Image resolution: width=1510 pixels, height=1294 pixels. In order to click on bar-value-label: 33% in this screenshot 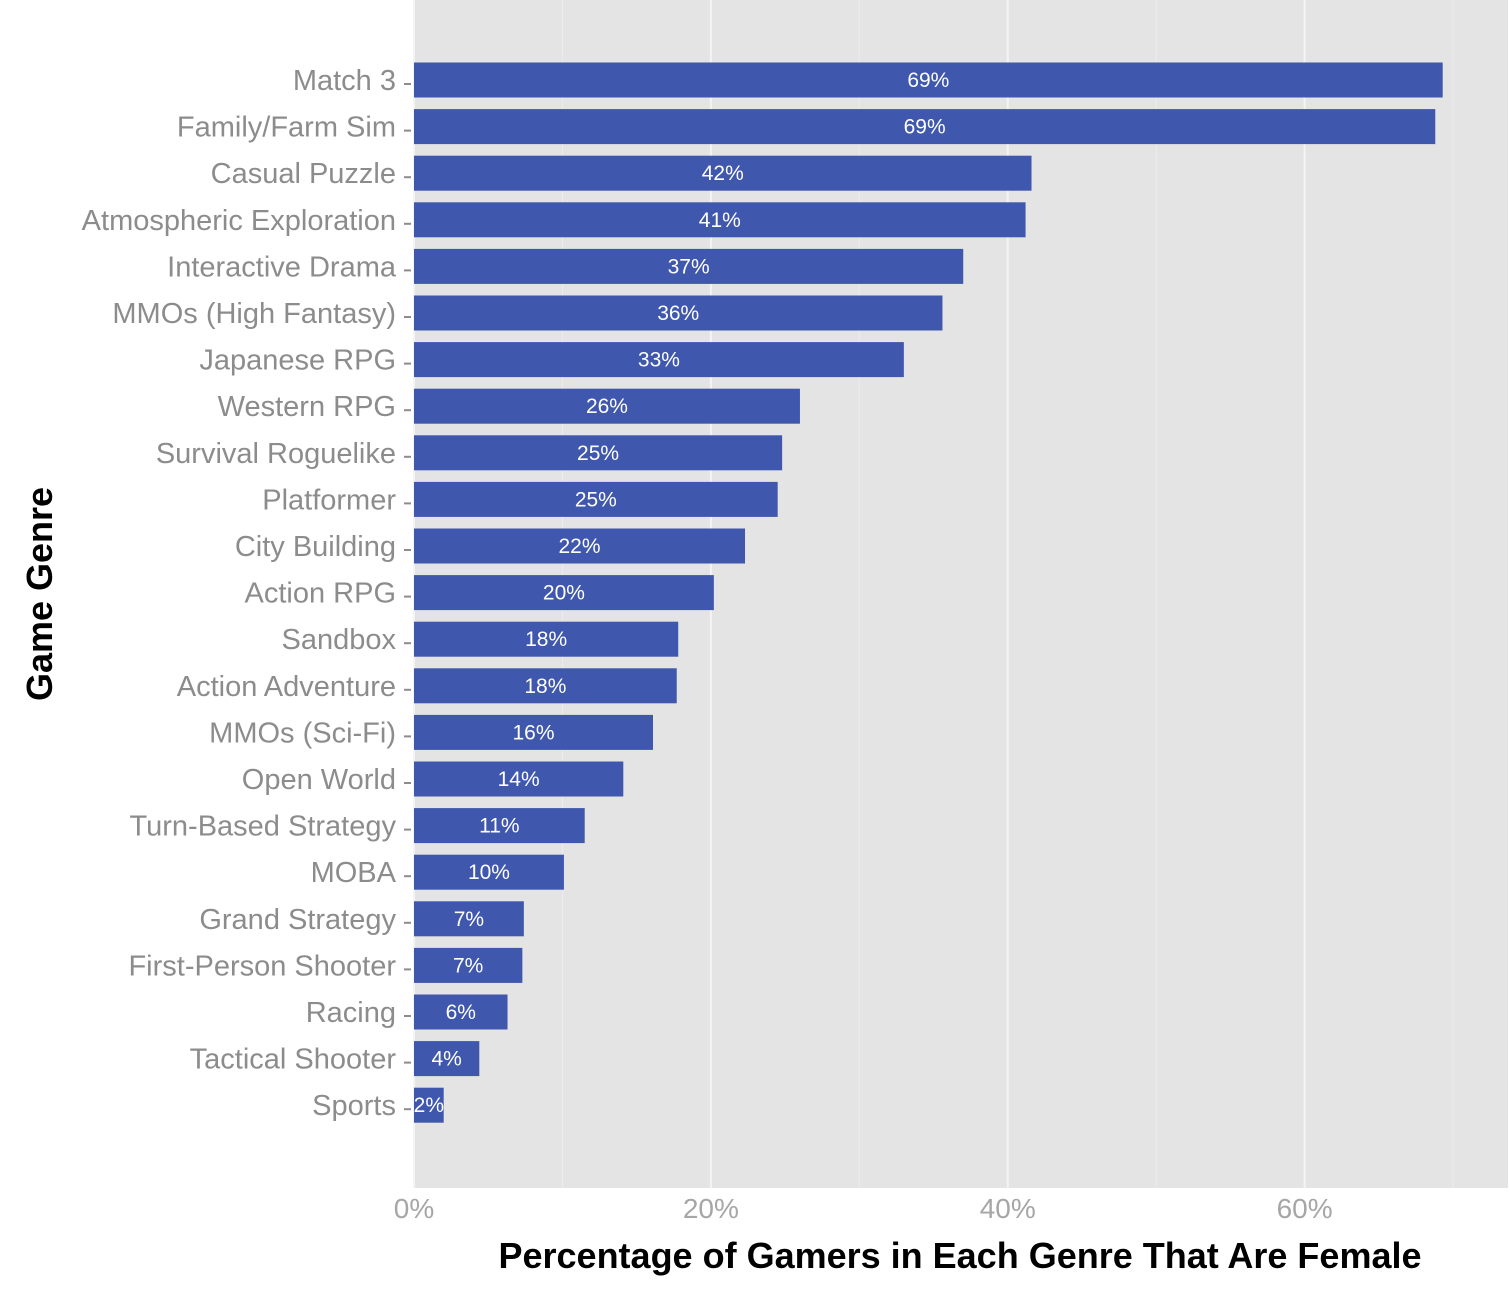, I will do `click(659, 360)`.